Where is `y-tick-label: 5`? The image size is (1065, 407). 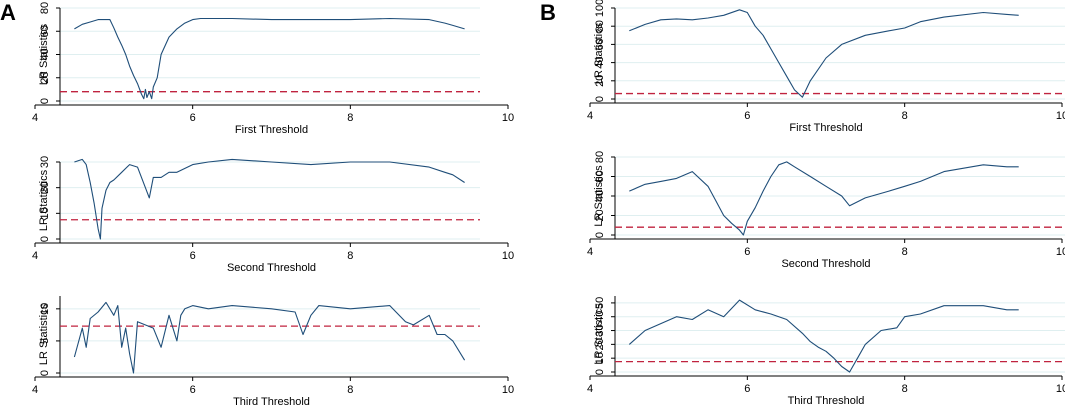 y-tick-label: 5 is located at coordinates (45, 341).